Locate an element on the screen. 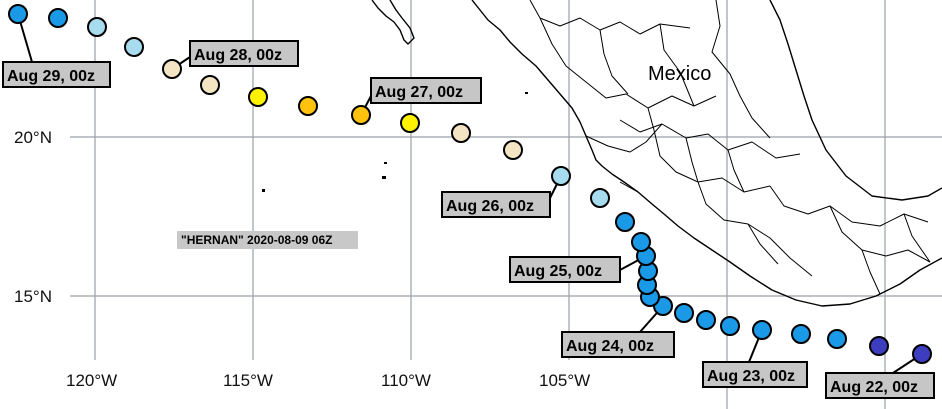 This screenshot has width=942, height=409. storm-name-label-bg is located at coordinates (267, 240).